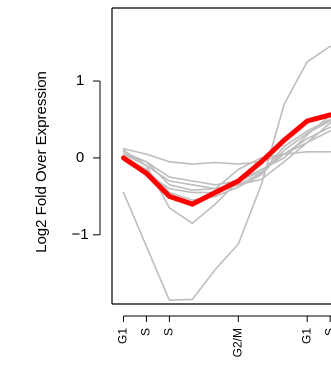  I want to click on x-tick-label: G2/M, so click(237, 342).